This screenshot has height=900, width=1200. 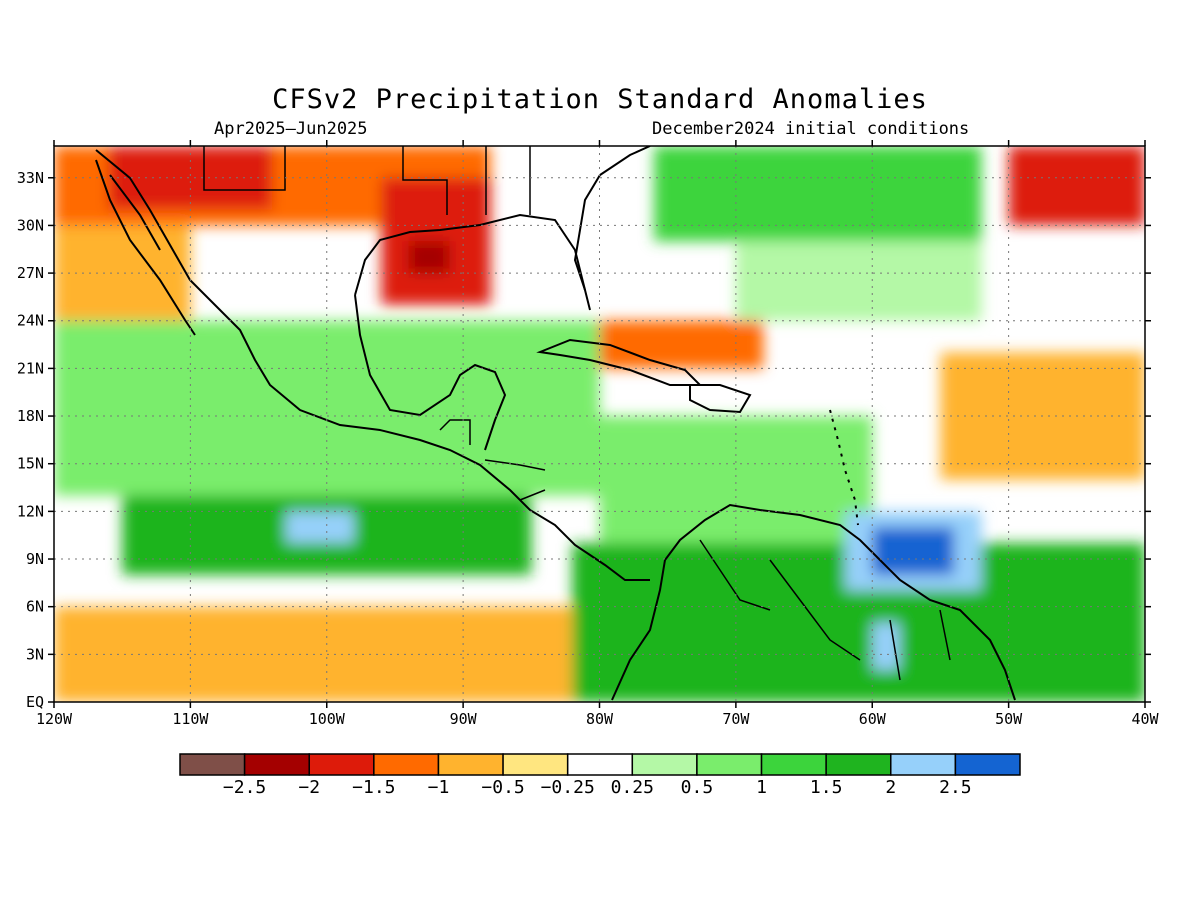 What do you see at coordinates (54, 719) in the screenshot?
I see `lon-tick-label: 120W` at bounding box center [54, 719].